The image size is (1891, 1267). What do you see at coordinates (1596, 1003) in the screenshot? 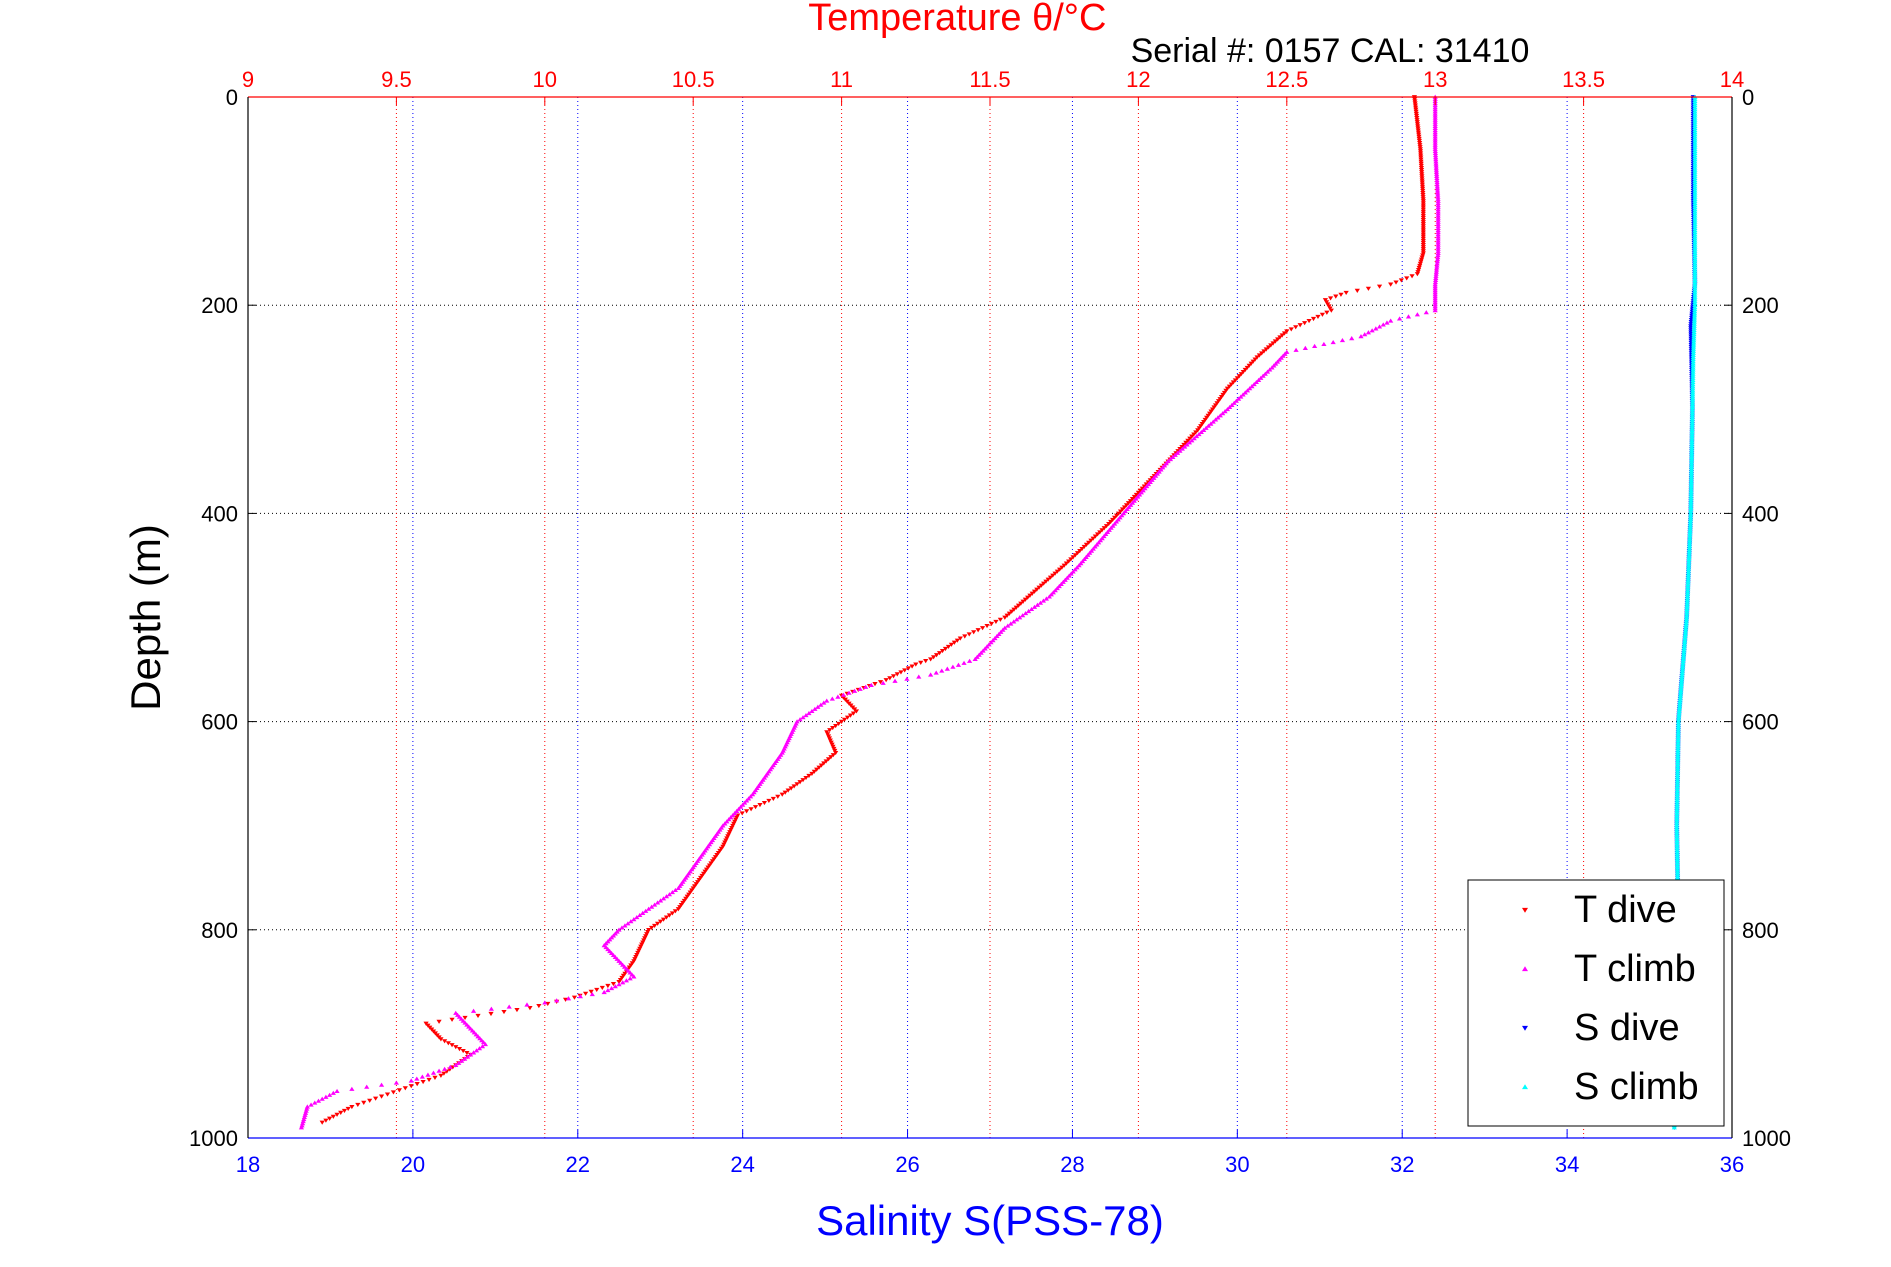
I see `legend-box` at bounding box center [1596, 1003].